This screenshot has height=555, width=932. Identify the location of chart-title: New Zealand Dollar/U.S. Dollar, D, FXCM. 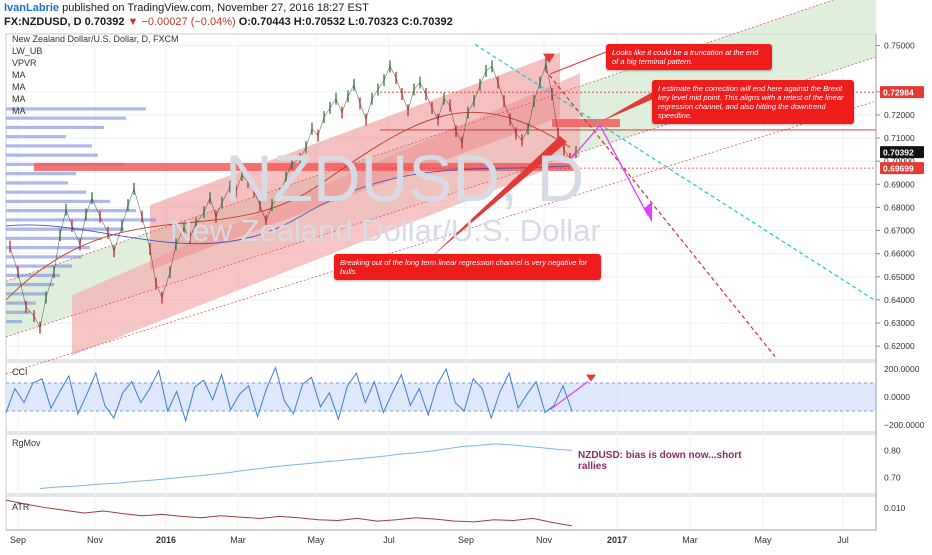
(95, 39).